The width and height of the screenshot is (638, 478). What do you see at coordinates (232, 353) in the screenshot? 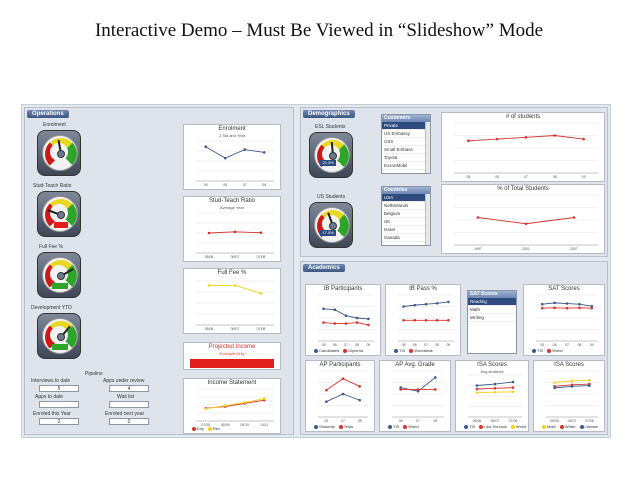
I see `projected-income-subtitle: Example Only` at bounding box center [232, 353].